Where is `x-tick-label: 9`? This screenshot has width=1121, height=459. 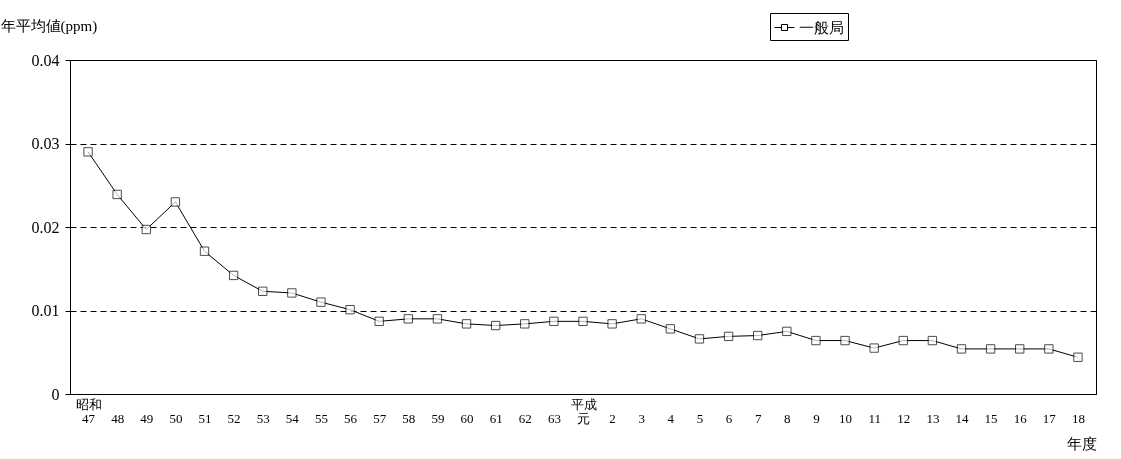 x-tick-label: 9 is located at coordinates (816, 418).